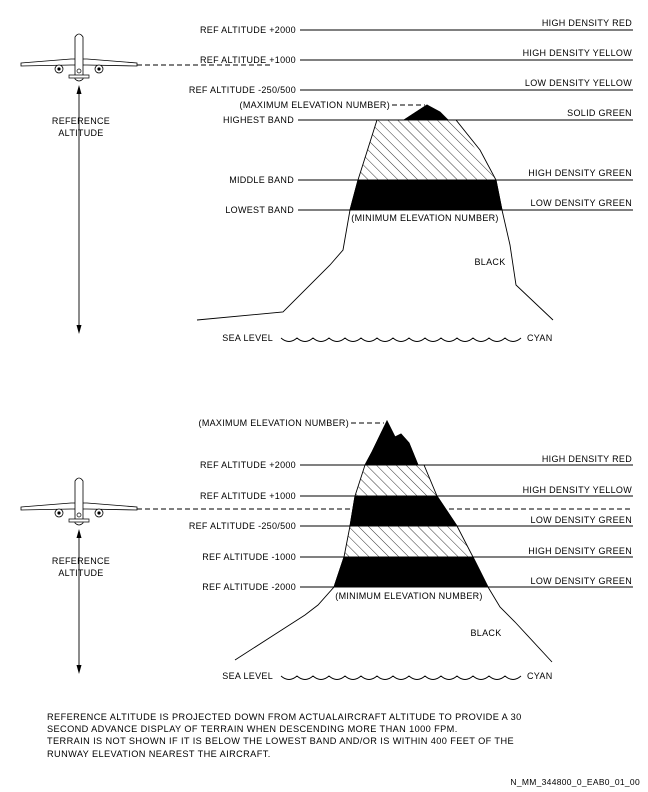 The height and width of the screenshot is (792, 648). What do you see at coordinates (261, 180) in the screenshot?
I see `level-label: MIDDLE BAND` at bounding box center [261, 180].